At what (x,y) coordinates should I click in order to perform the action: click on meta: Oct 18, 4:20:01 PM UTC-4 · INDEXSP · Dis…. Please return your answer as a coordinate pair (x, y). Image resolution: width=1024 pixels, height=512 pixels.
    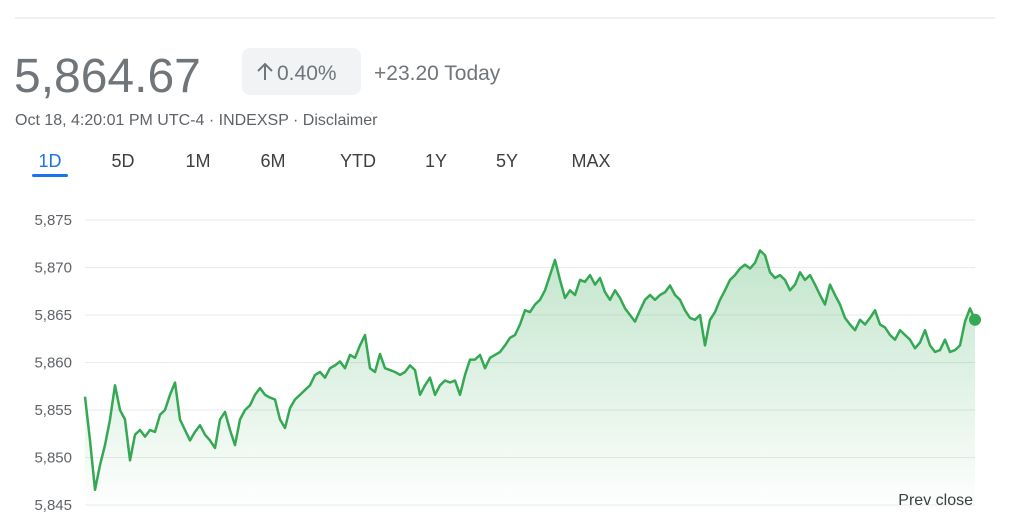
    Looking at the image, I should click on (196, 120).